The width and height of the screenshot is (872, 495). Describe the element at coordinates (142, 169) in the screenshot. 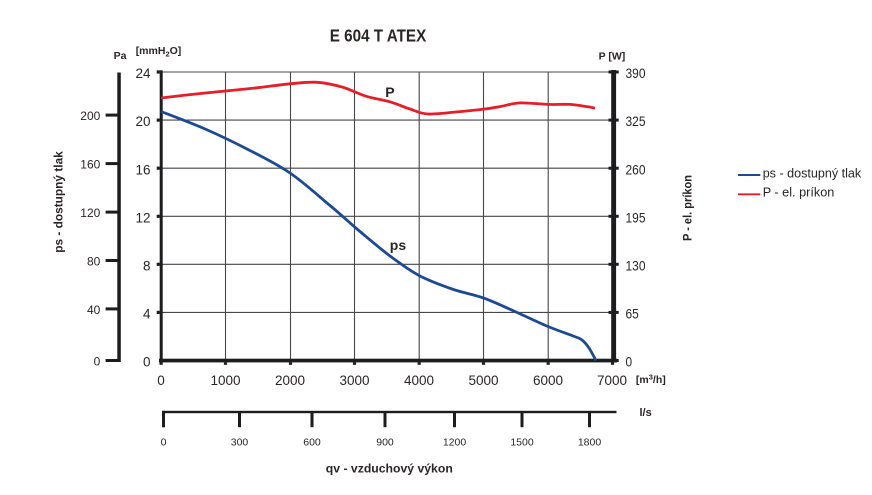

I see `svg-text: 16` at that location.